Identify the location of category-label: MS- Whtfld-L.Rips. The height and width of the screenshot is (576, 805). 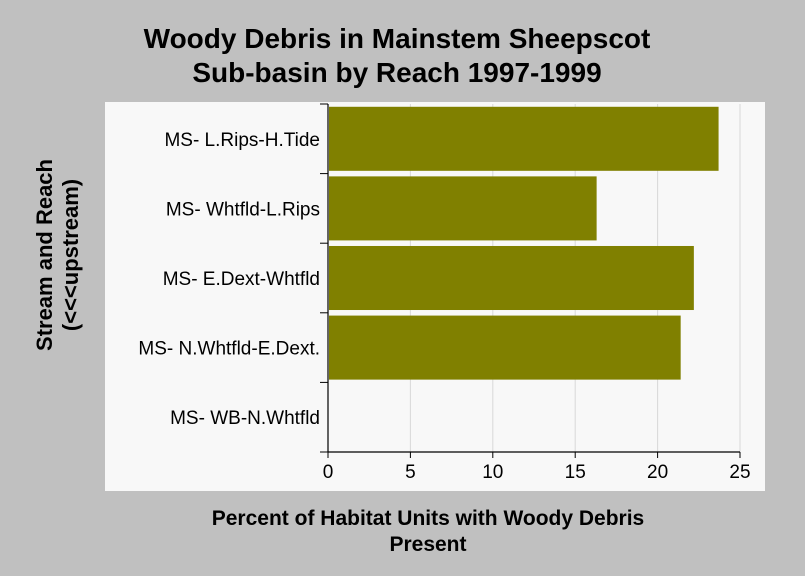
(243, 209).